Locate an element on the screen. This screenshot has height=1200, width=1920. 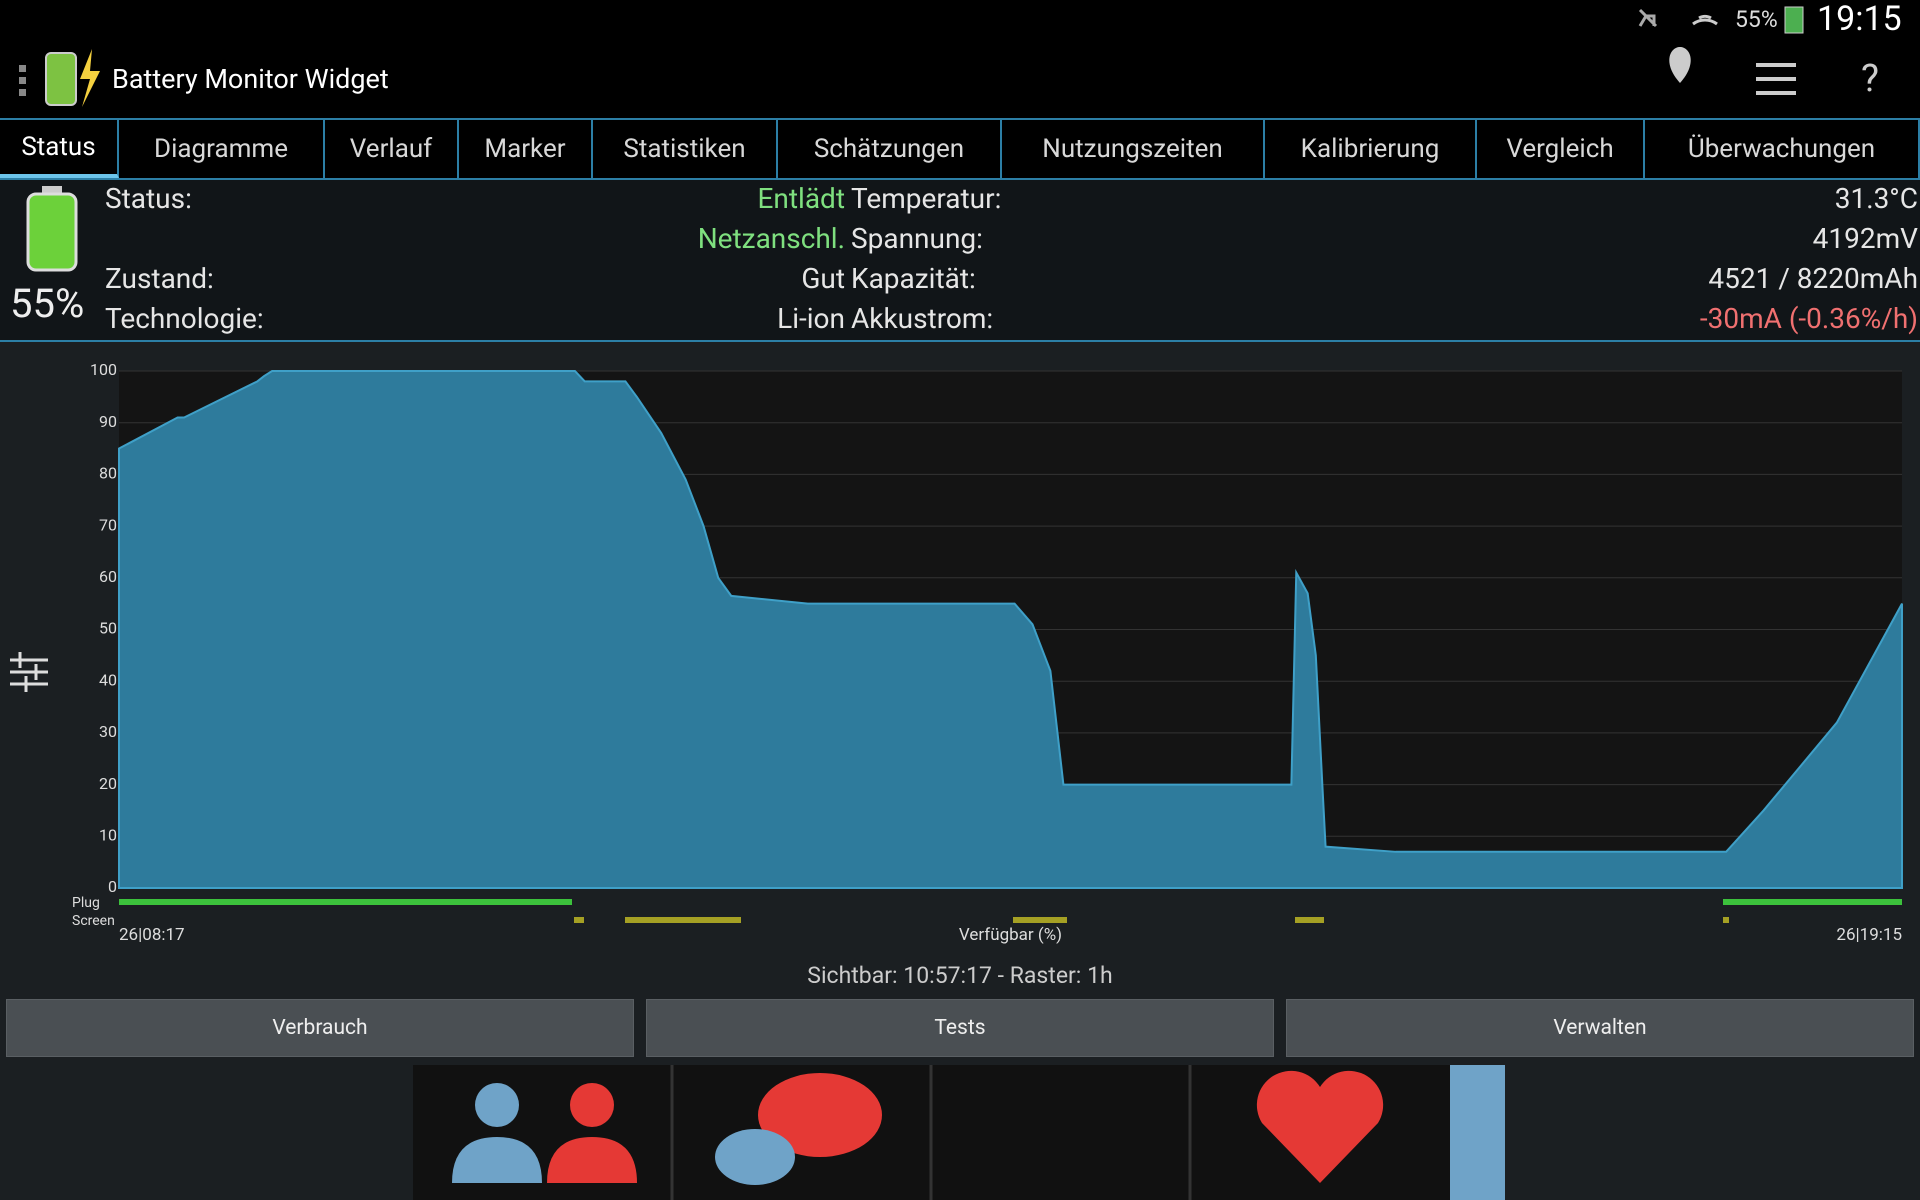
info-label: Kapazität: is located at coordinates (913, 278).